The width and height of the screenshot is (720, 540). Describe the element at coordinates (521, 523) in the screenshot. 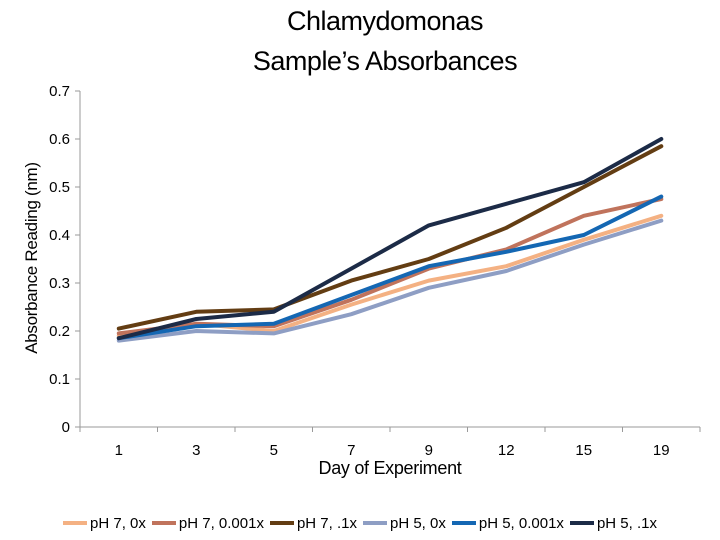

I see `legend-label: pH 5, 0.001x` at that location.